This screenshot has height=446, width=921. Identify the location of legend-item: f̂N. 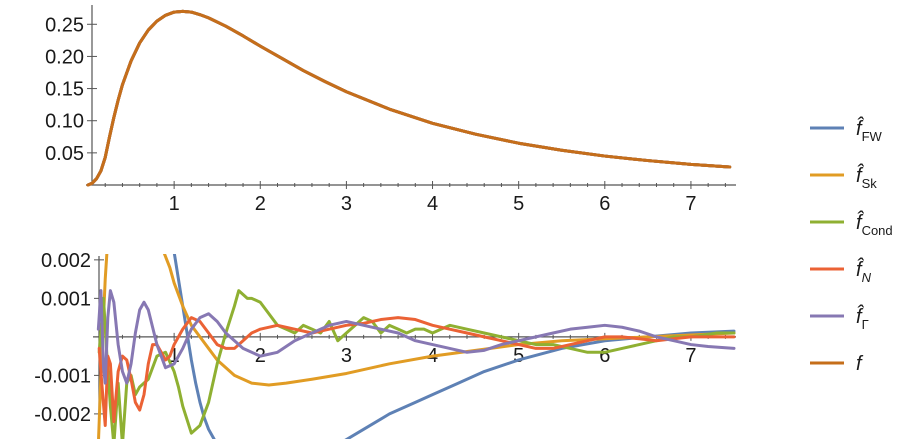
(841, 271).